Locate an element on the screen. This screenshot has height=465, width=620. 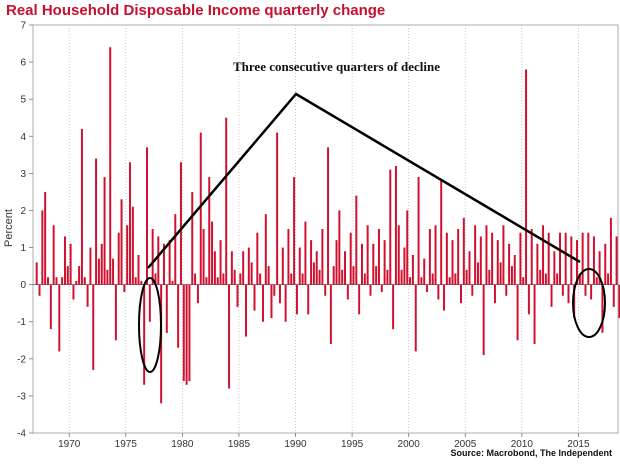
y-tick-label-1: 1 is located at coordinates (23, 248).